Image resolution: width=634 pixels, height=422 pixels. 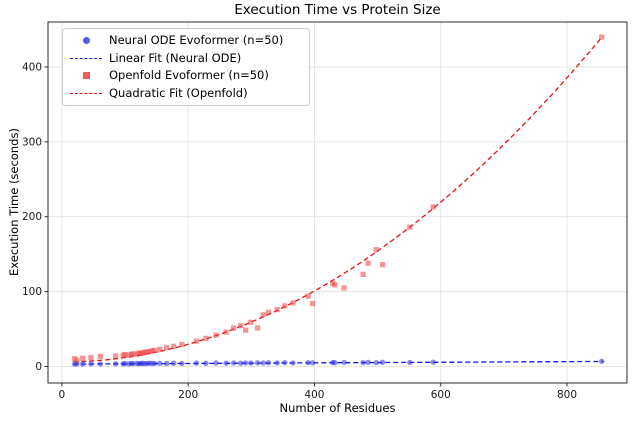 What do you see at coordinates (32, 67) in the screenshot?
I see `y-tick-label: 400` at bounding box center [32, 67].